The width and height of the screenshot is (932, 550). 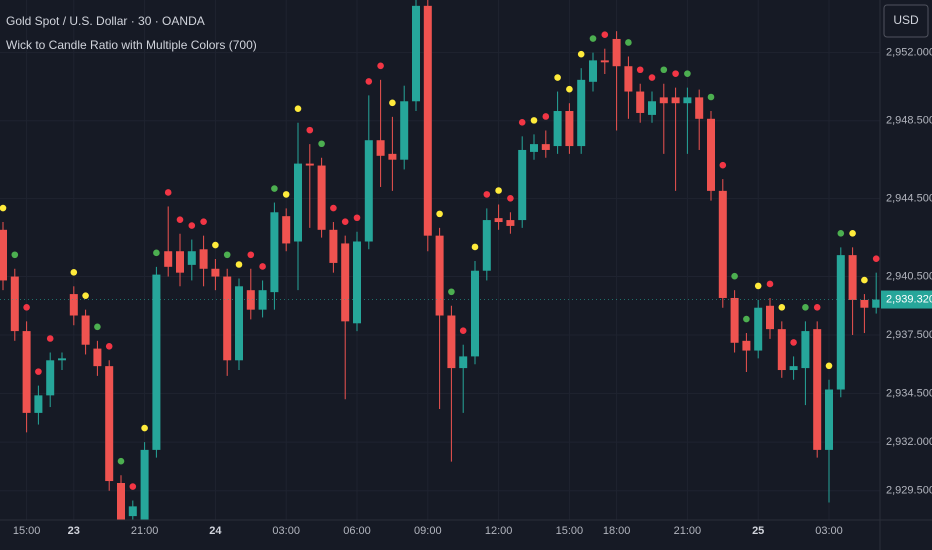 I want to click on x-tick-label: 18:00, so click(x=617, y=531).